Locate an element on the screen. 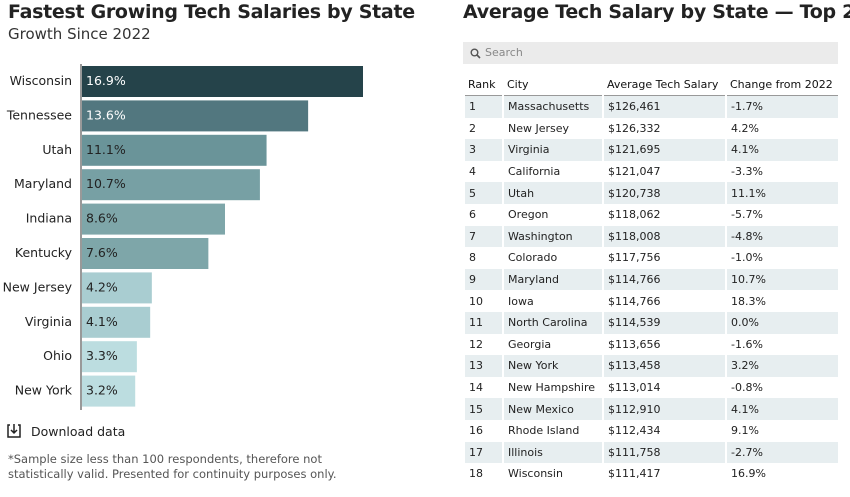 This screenshot has width=850, height=497. table-cell: 7 is located at coordinates (483, 236).